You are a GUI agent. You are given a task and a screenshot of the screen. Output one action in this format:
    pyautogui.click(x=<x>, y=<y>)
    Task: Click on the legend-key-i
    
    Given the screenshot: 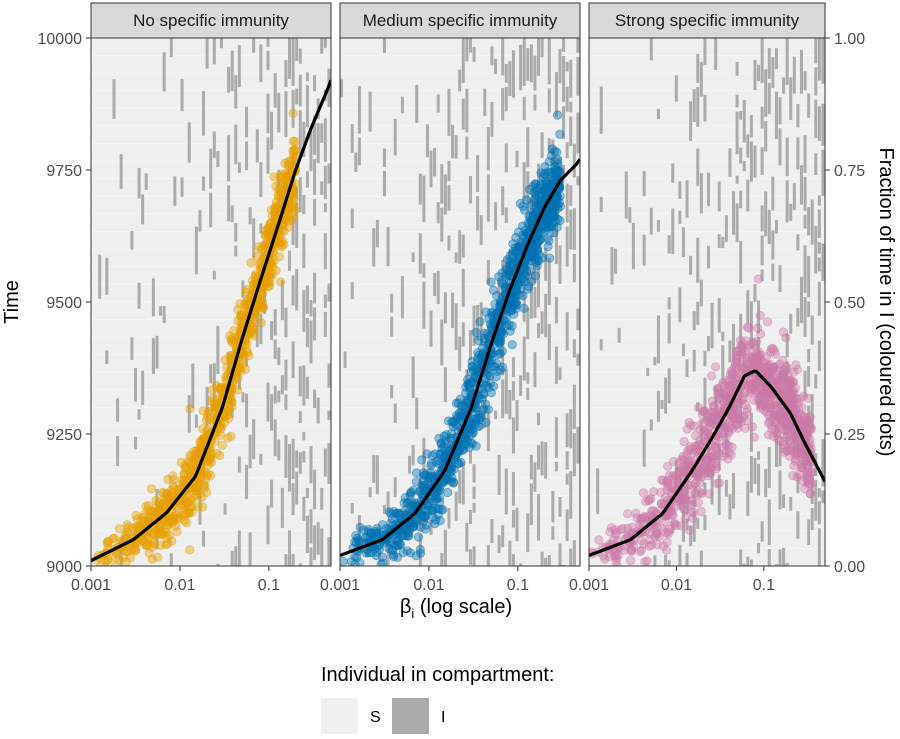 What is the action you would take?
    pyautogui.click(x=410, y=716)
    